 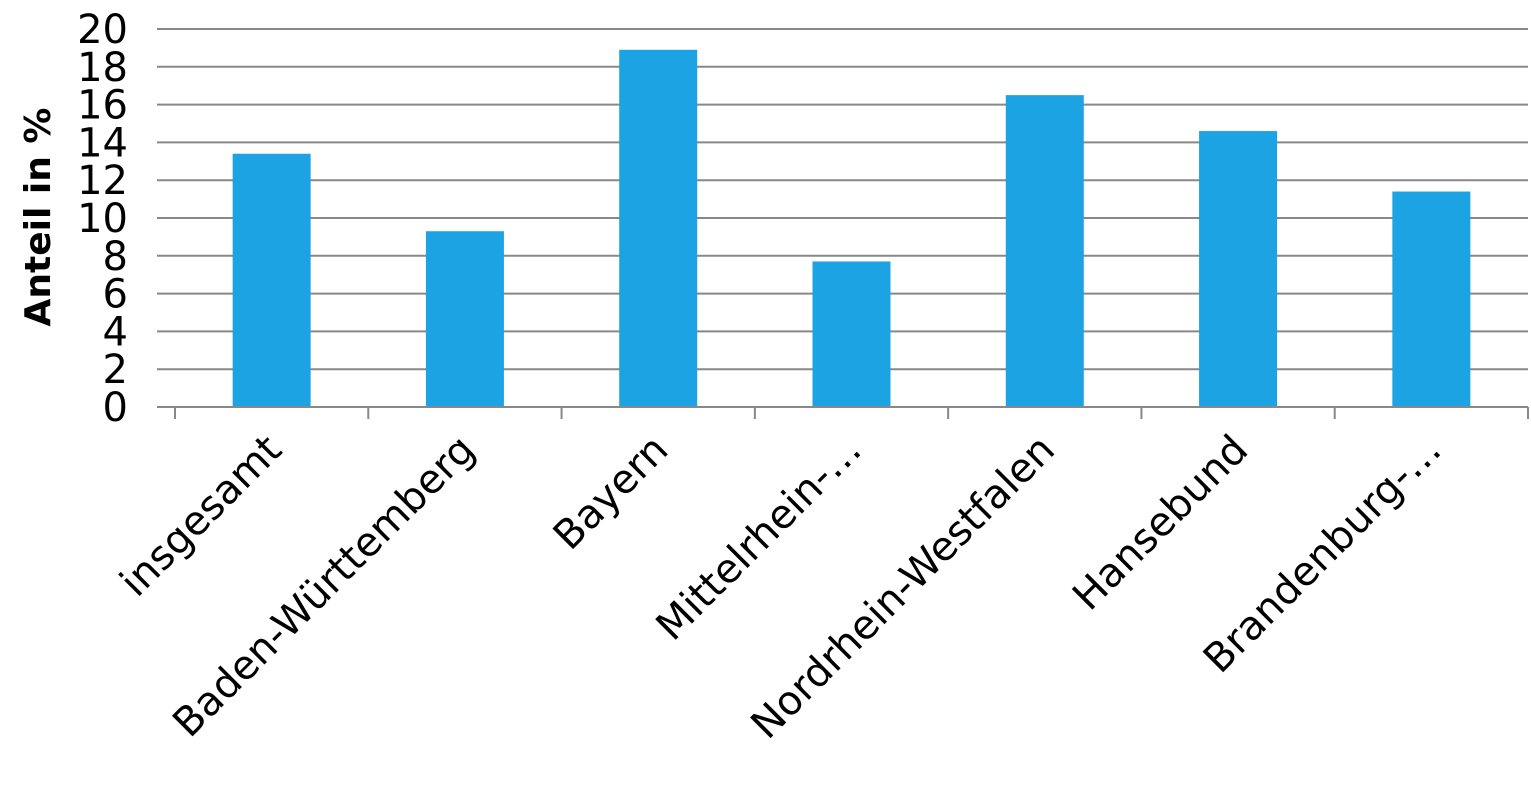 What do you see at coordinates (115, 370) in the screenshot?
I see `y-tick-label: 2` at bounding box center [115, 370].